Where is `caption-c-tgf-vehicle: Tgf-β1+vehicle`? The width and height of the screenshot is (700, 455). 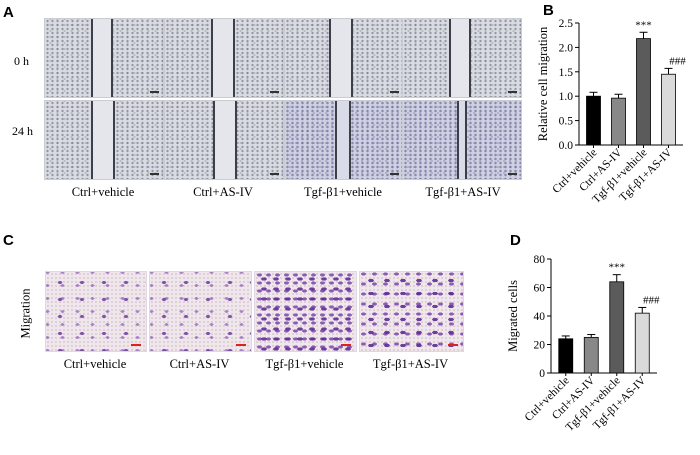
caption-c-tgf-vehicle: Tgf-β1+vehicle is located at coordinates (304, 364).